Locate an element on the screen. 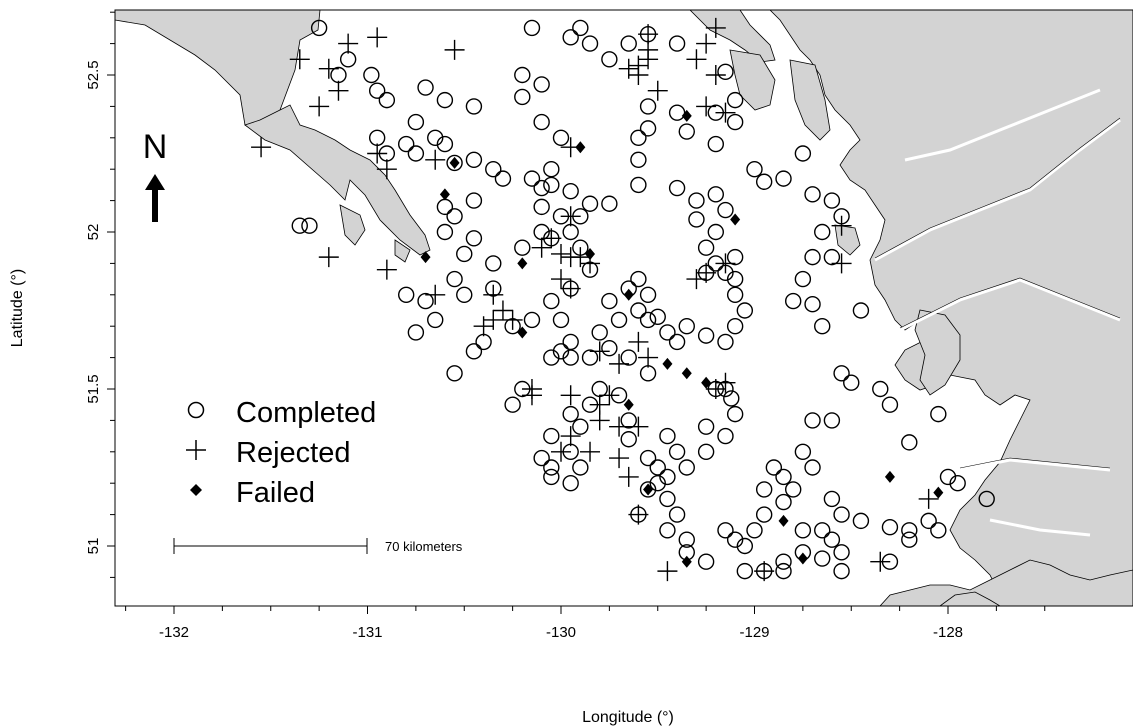 Image resolution: width=1133 pixels, height=728 pixels. inlet-layer is located at coordinates (997, 312).